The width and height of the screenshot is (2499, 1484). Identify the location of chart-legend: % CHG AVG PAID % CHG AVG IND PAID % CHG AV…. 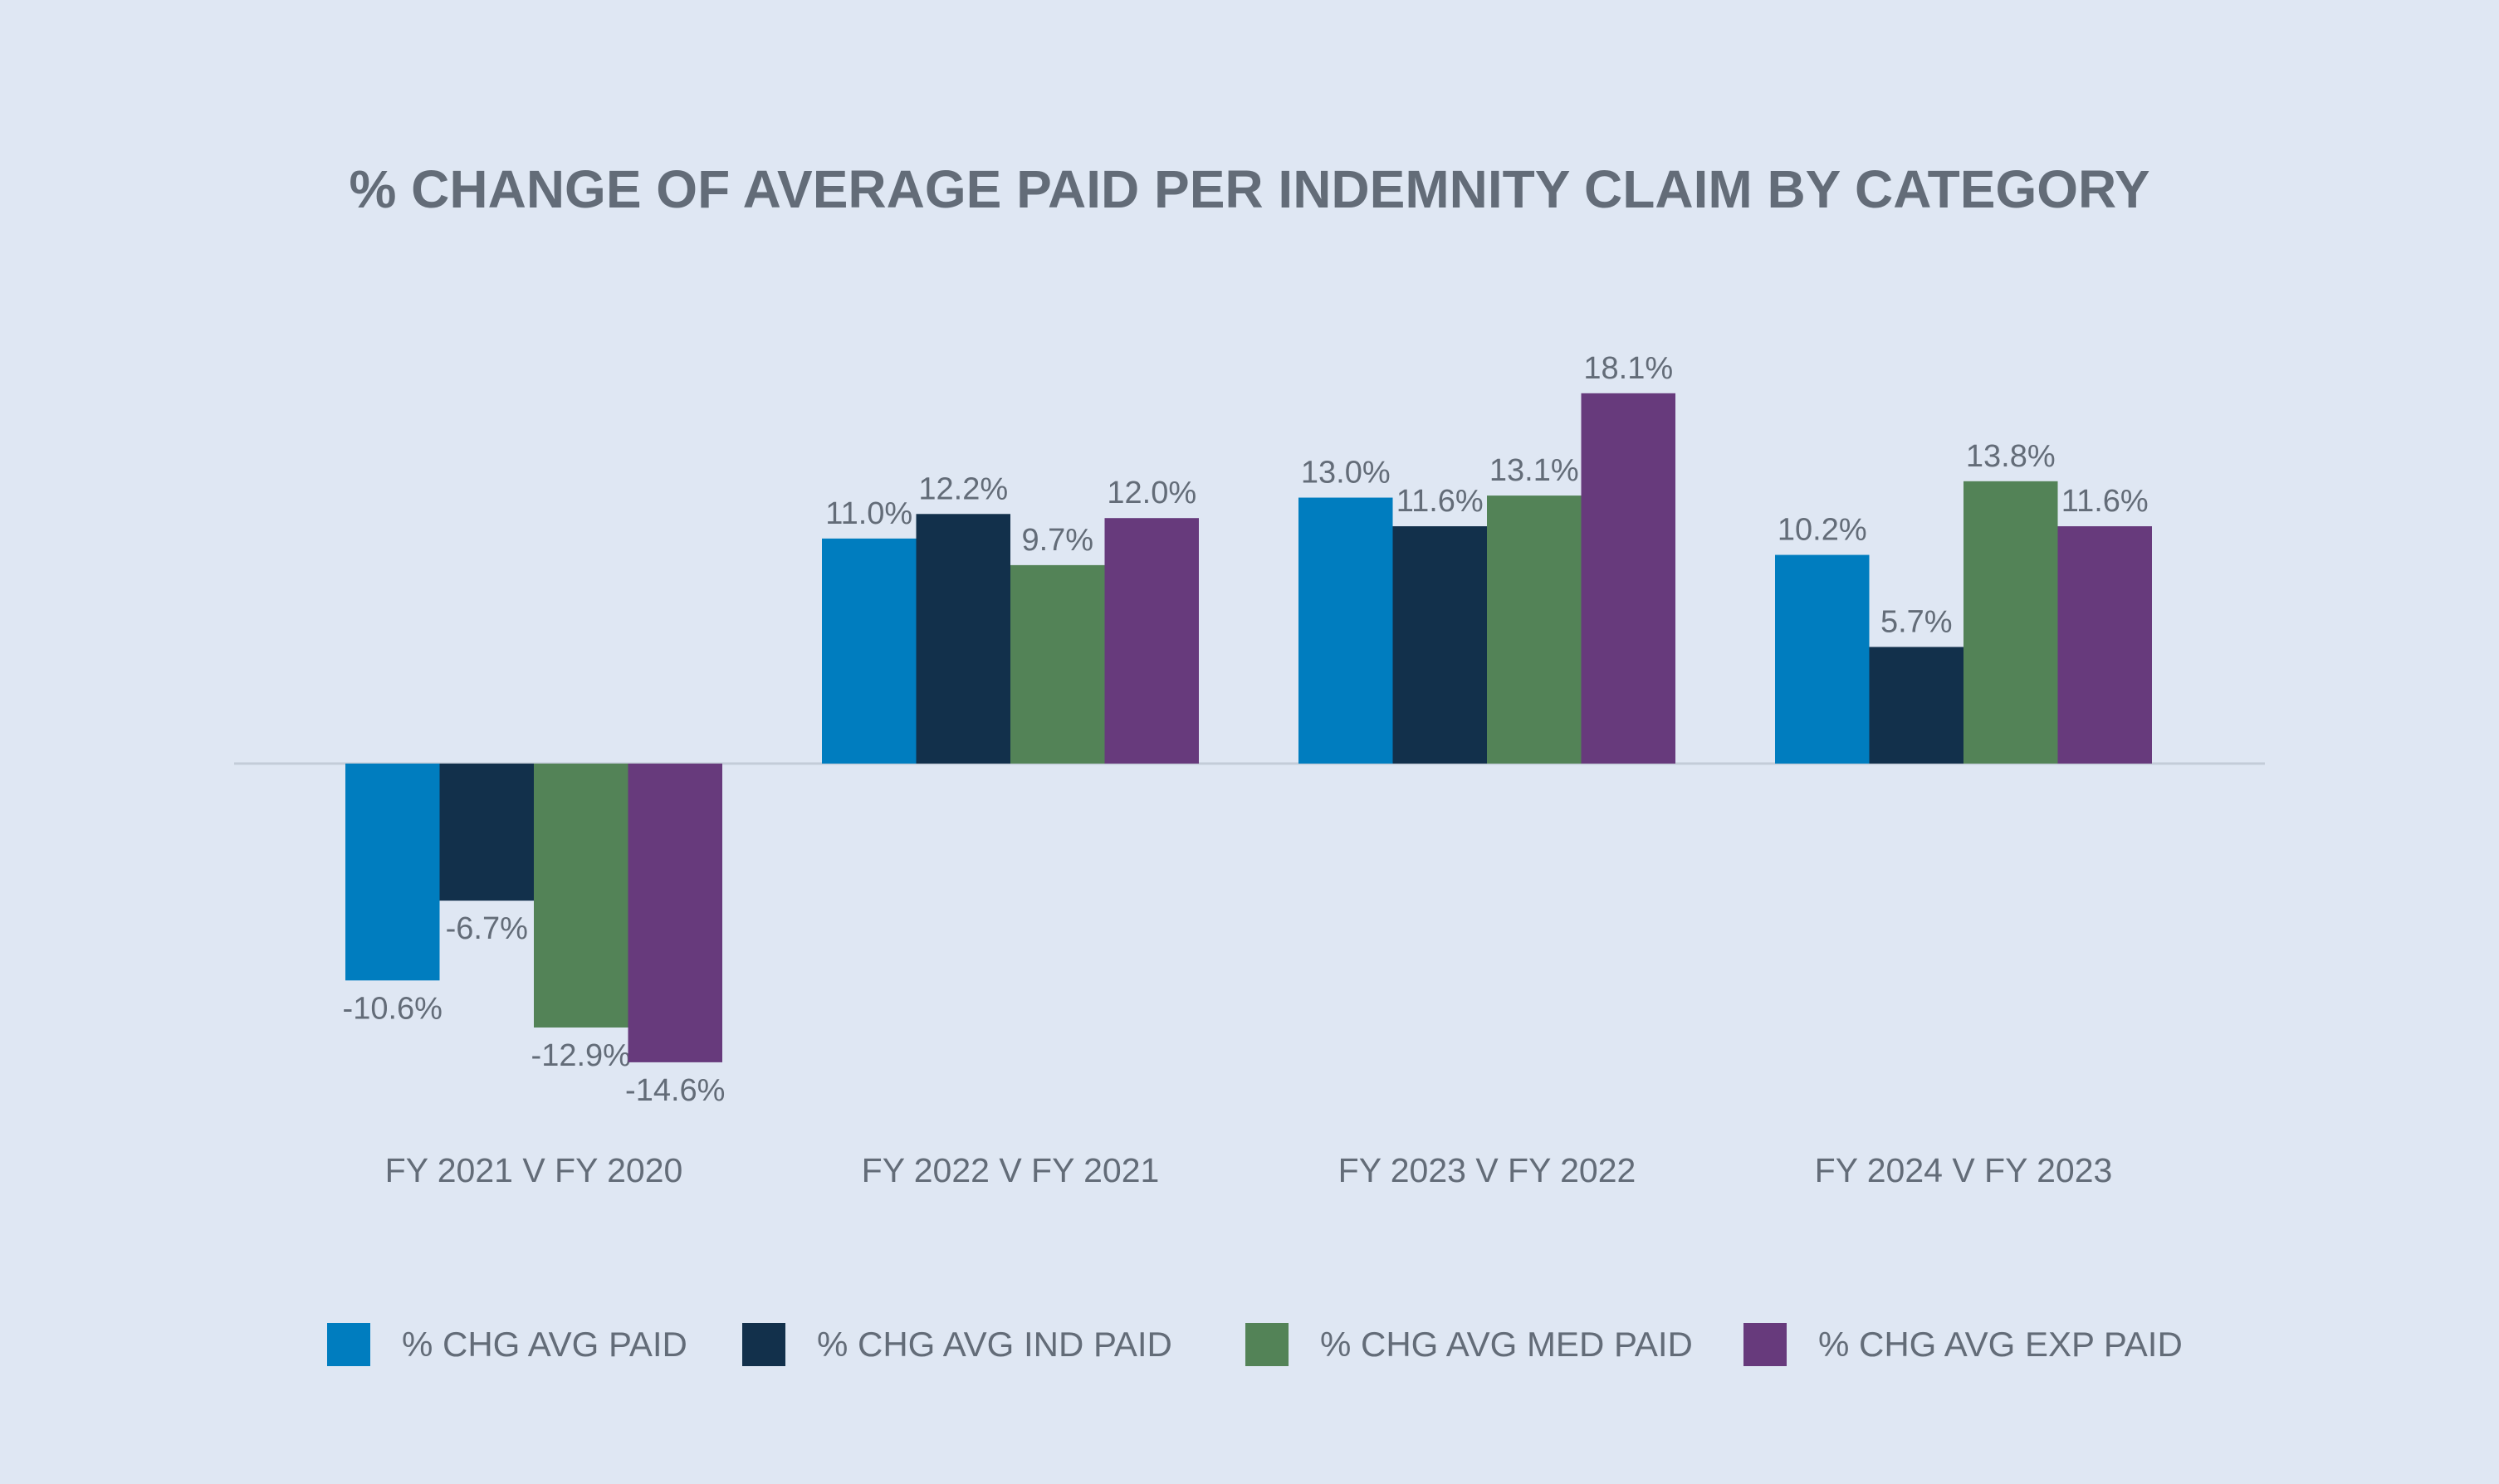
(1249, 1344).